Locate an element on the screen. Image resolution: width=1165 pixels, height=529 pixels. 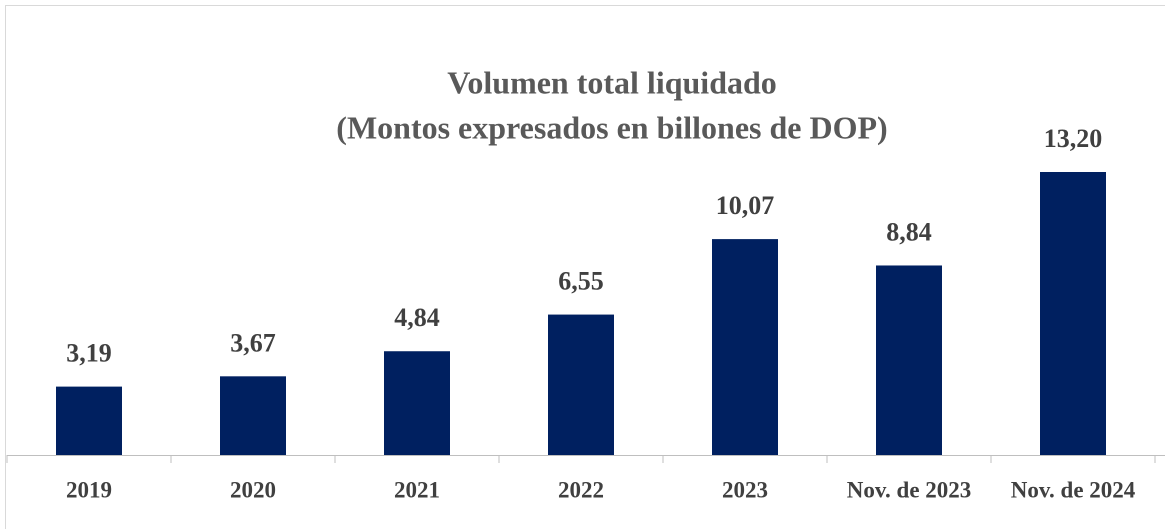
x-tick-label: Nov. de 2024 is located at coordinates (1073, 489).